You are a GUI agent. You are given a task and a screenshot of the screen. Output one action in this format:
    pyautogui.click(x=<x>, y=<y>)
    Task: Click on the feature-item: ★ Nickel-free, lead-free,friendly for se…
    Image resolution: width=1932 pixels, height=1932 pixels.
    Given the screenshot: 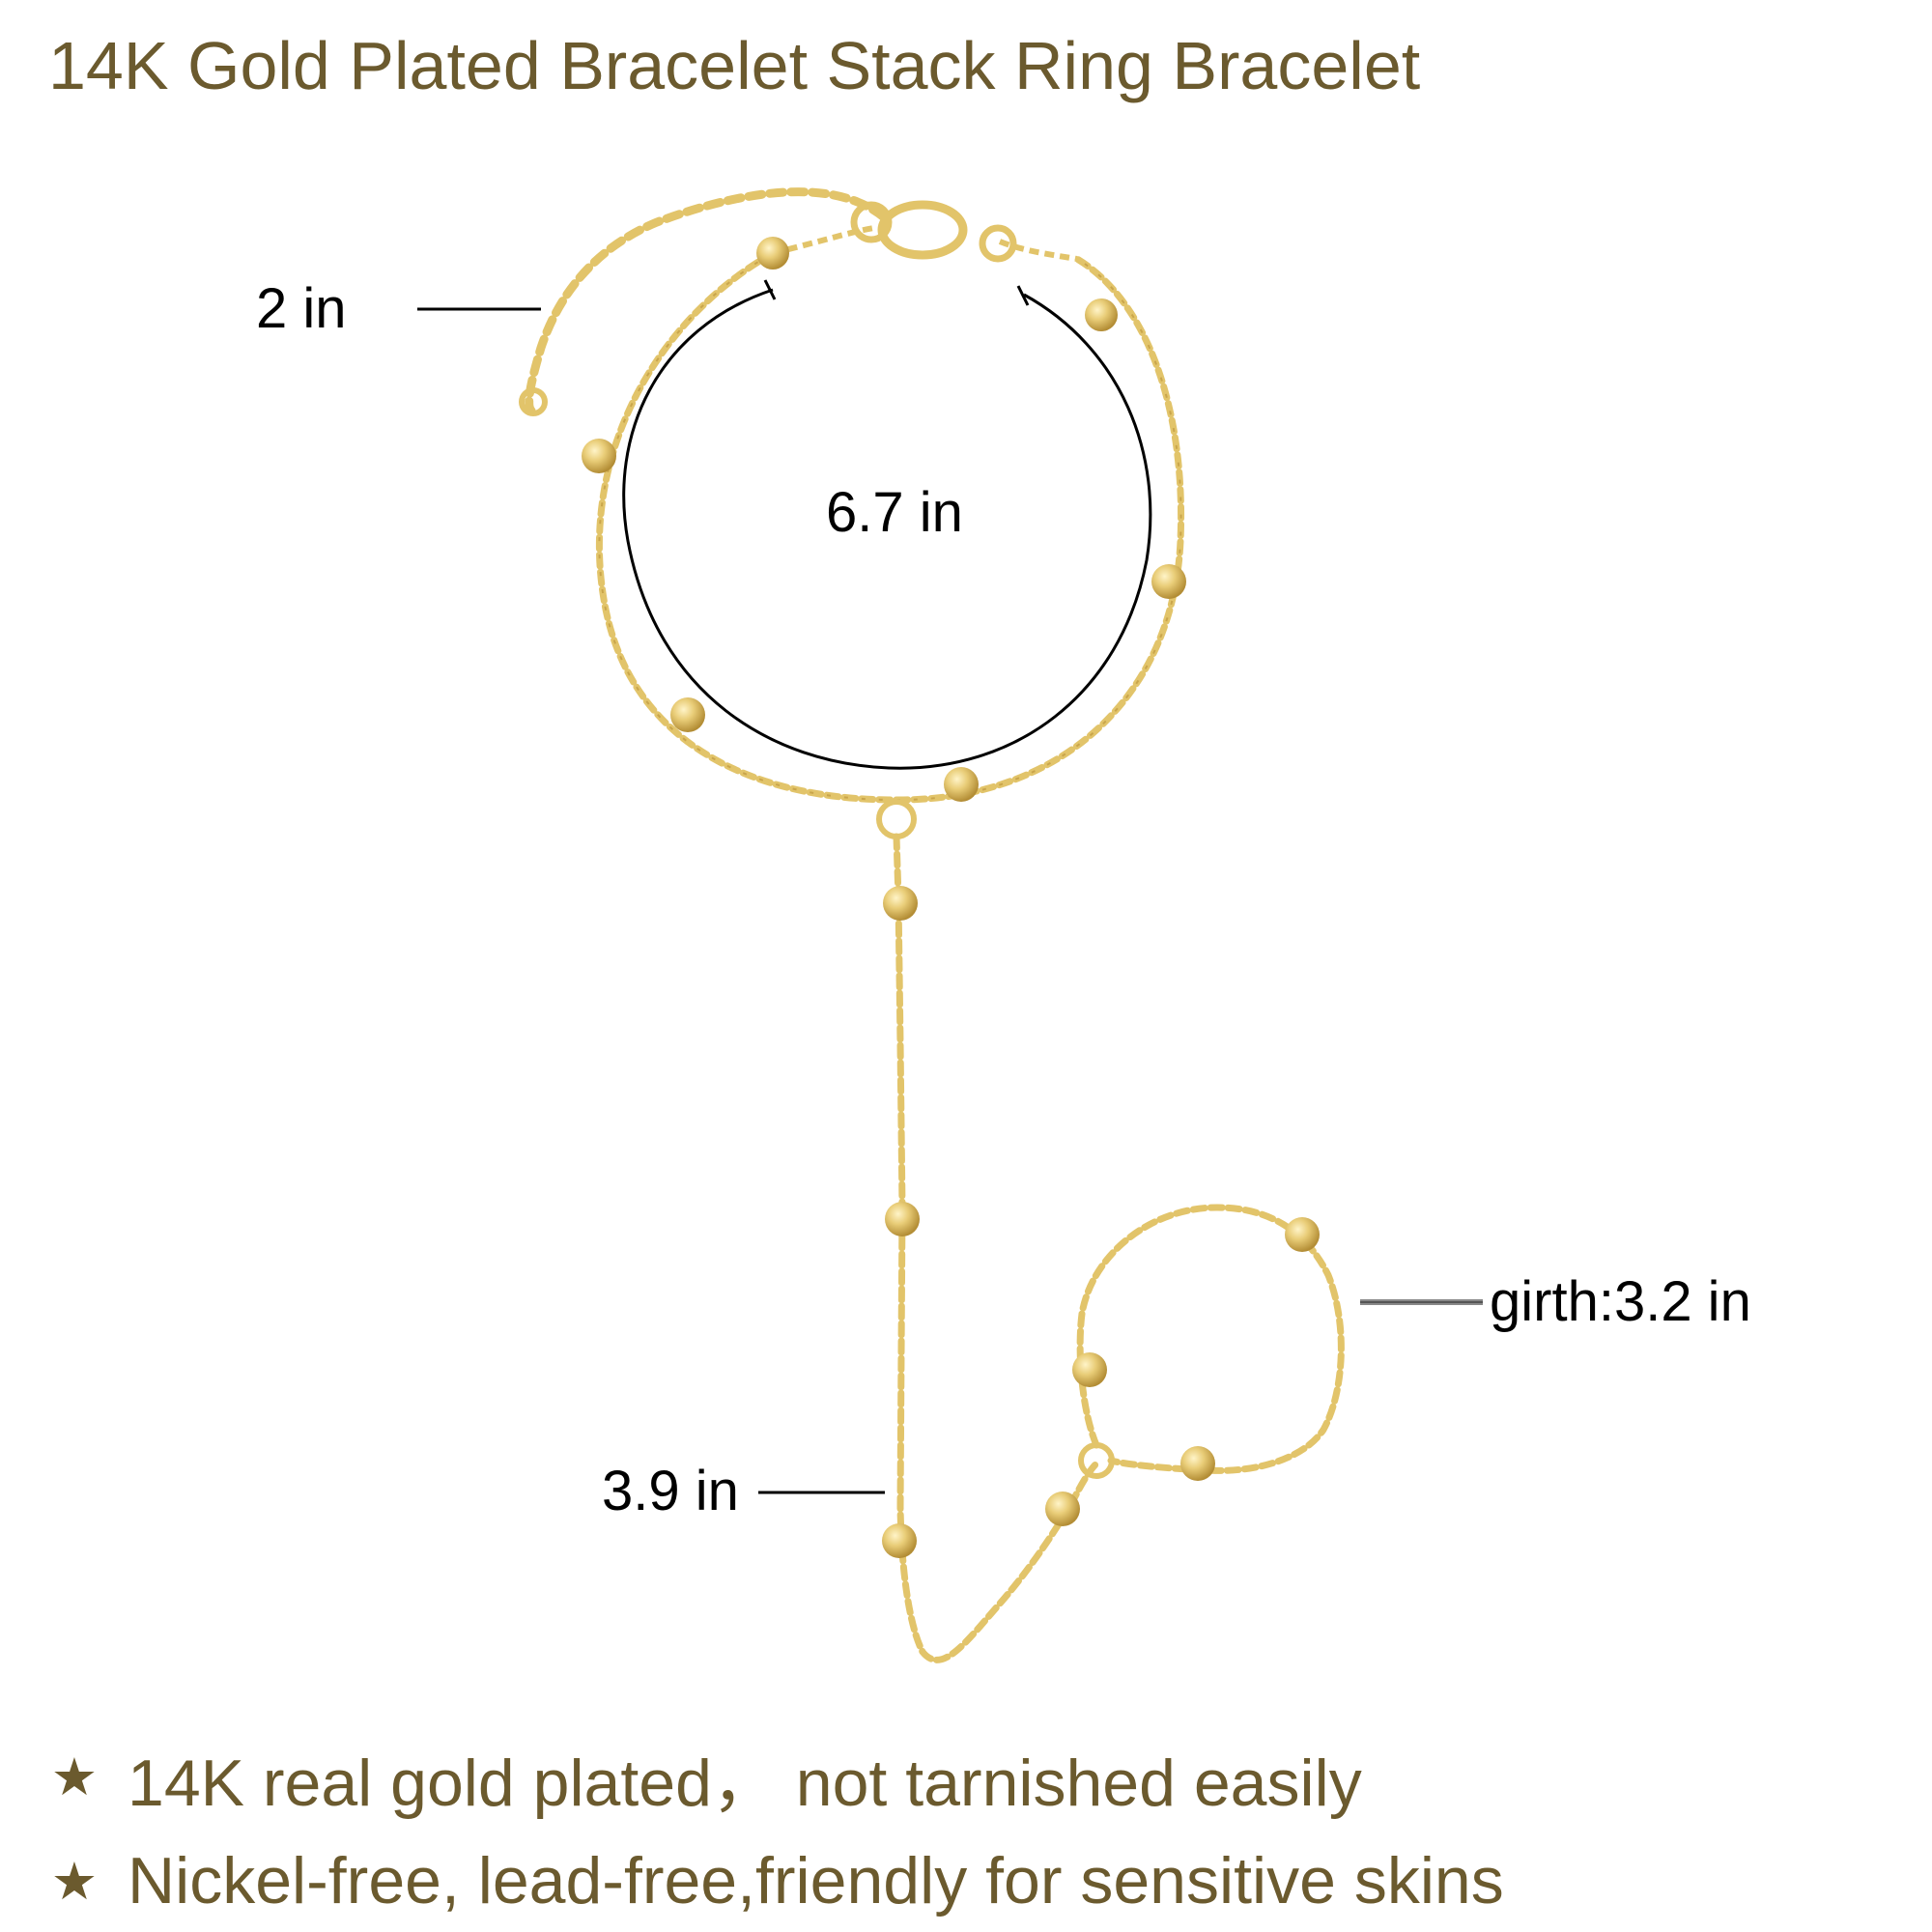 What is the action you would take?
    pyautogui.click(x=775, y=1880)
    